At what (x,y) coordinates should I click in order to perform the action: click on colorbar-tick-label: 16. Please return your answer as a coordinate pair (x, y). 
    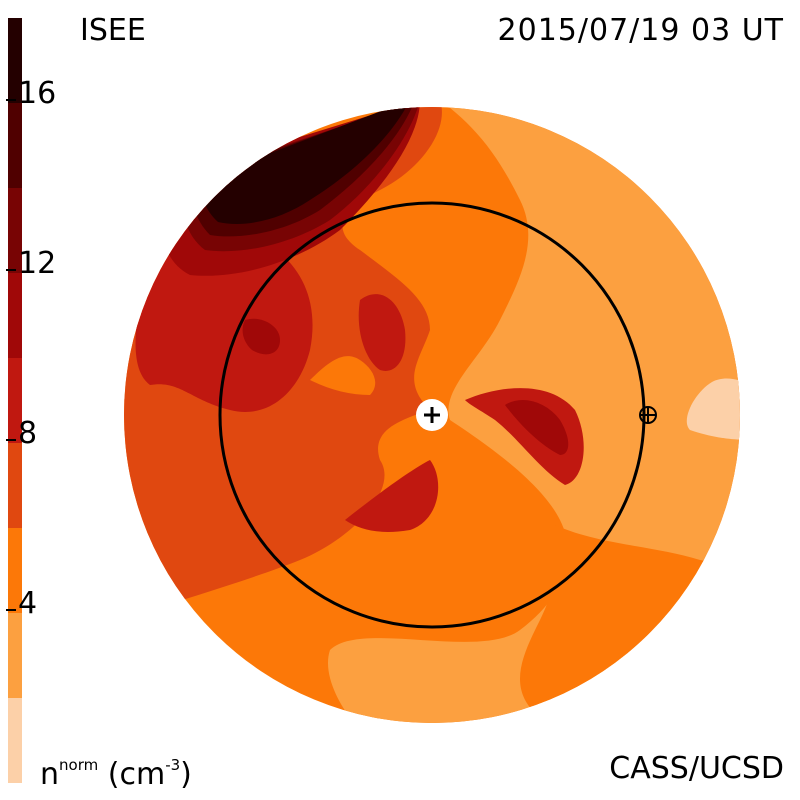
    Looking at the image, I should click on (31, 94).